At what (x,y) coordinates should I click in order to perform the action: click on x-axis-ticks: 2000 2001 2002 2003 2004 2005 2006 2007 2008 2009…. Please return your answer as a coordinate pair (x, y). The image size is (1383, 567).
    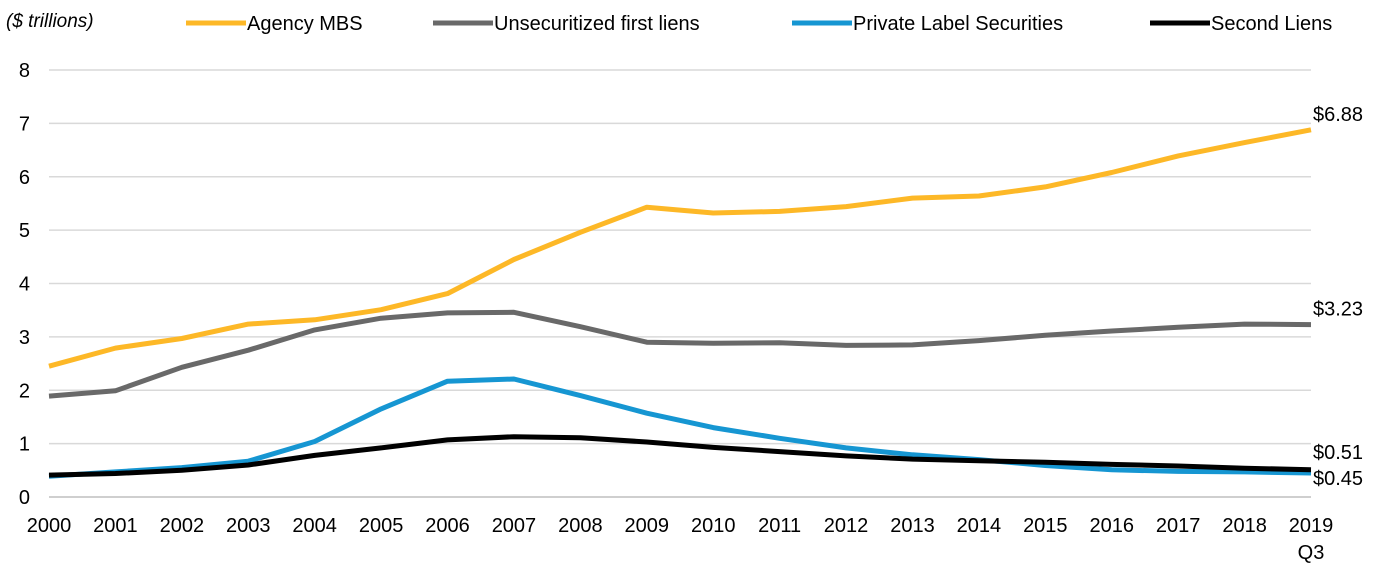
    Looking at the image, I should click on (680, 539).